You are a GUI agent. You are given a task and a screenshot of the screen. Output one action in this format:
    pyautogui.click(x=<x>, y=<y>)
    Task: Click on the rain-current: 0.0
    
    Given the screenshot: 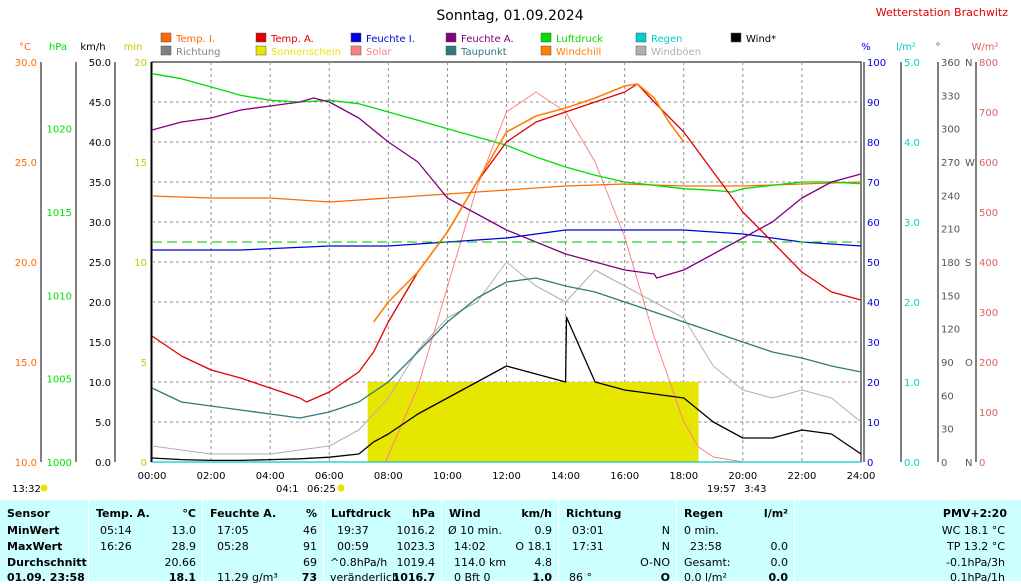 What is the action you would take?
    pyautogui.click(x=778, y=577)
    